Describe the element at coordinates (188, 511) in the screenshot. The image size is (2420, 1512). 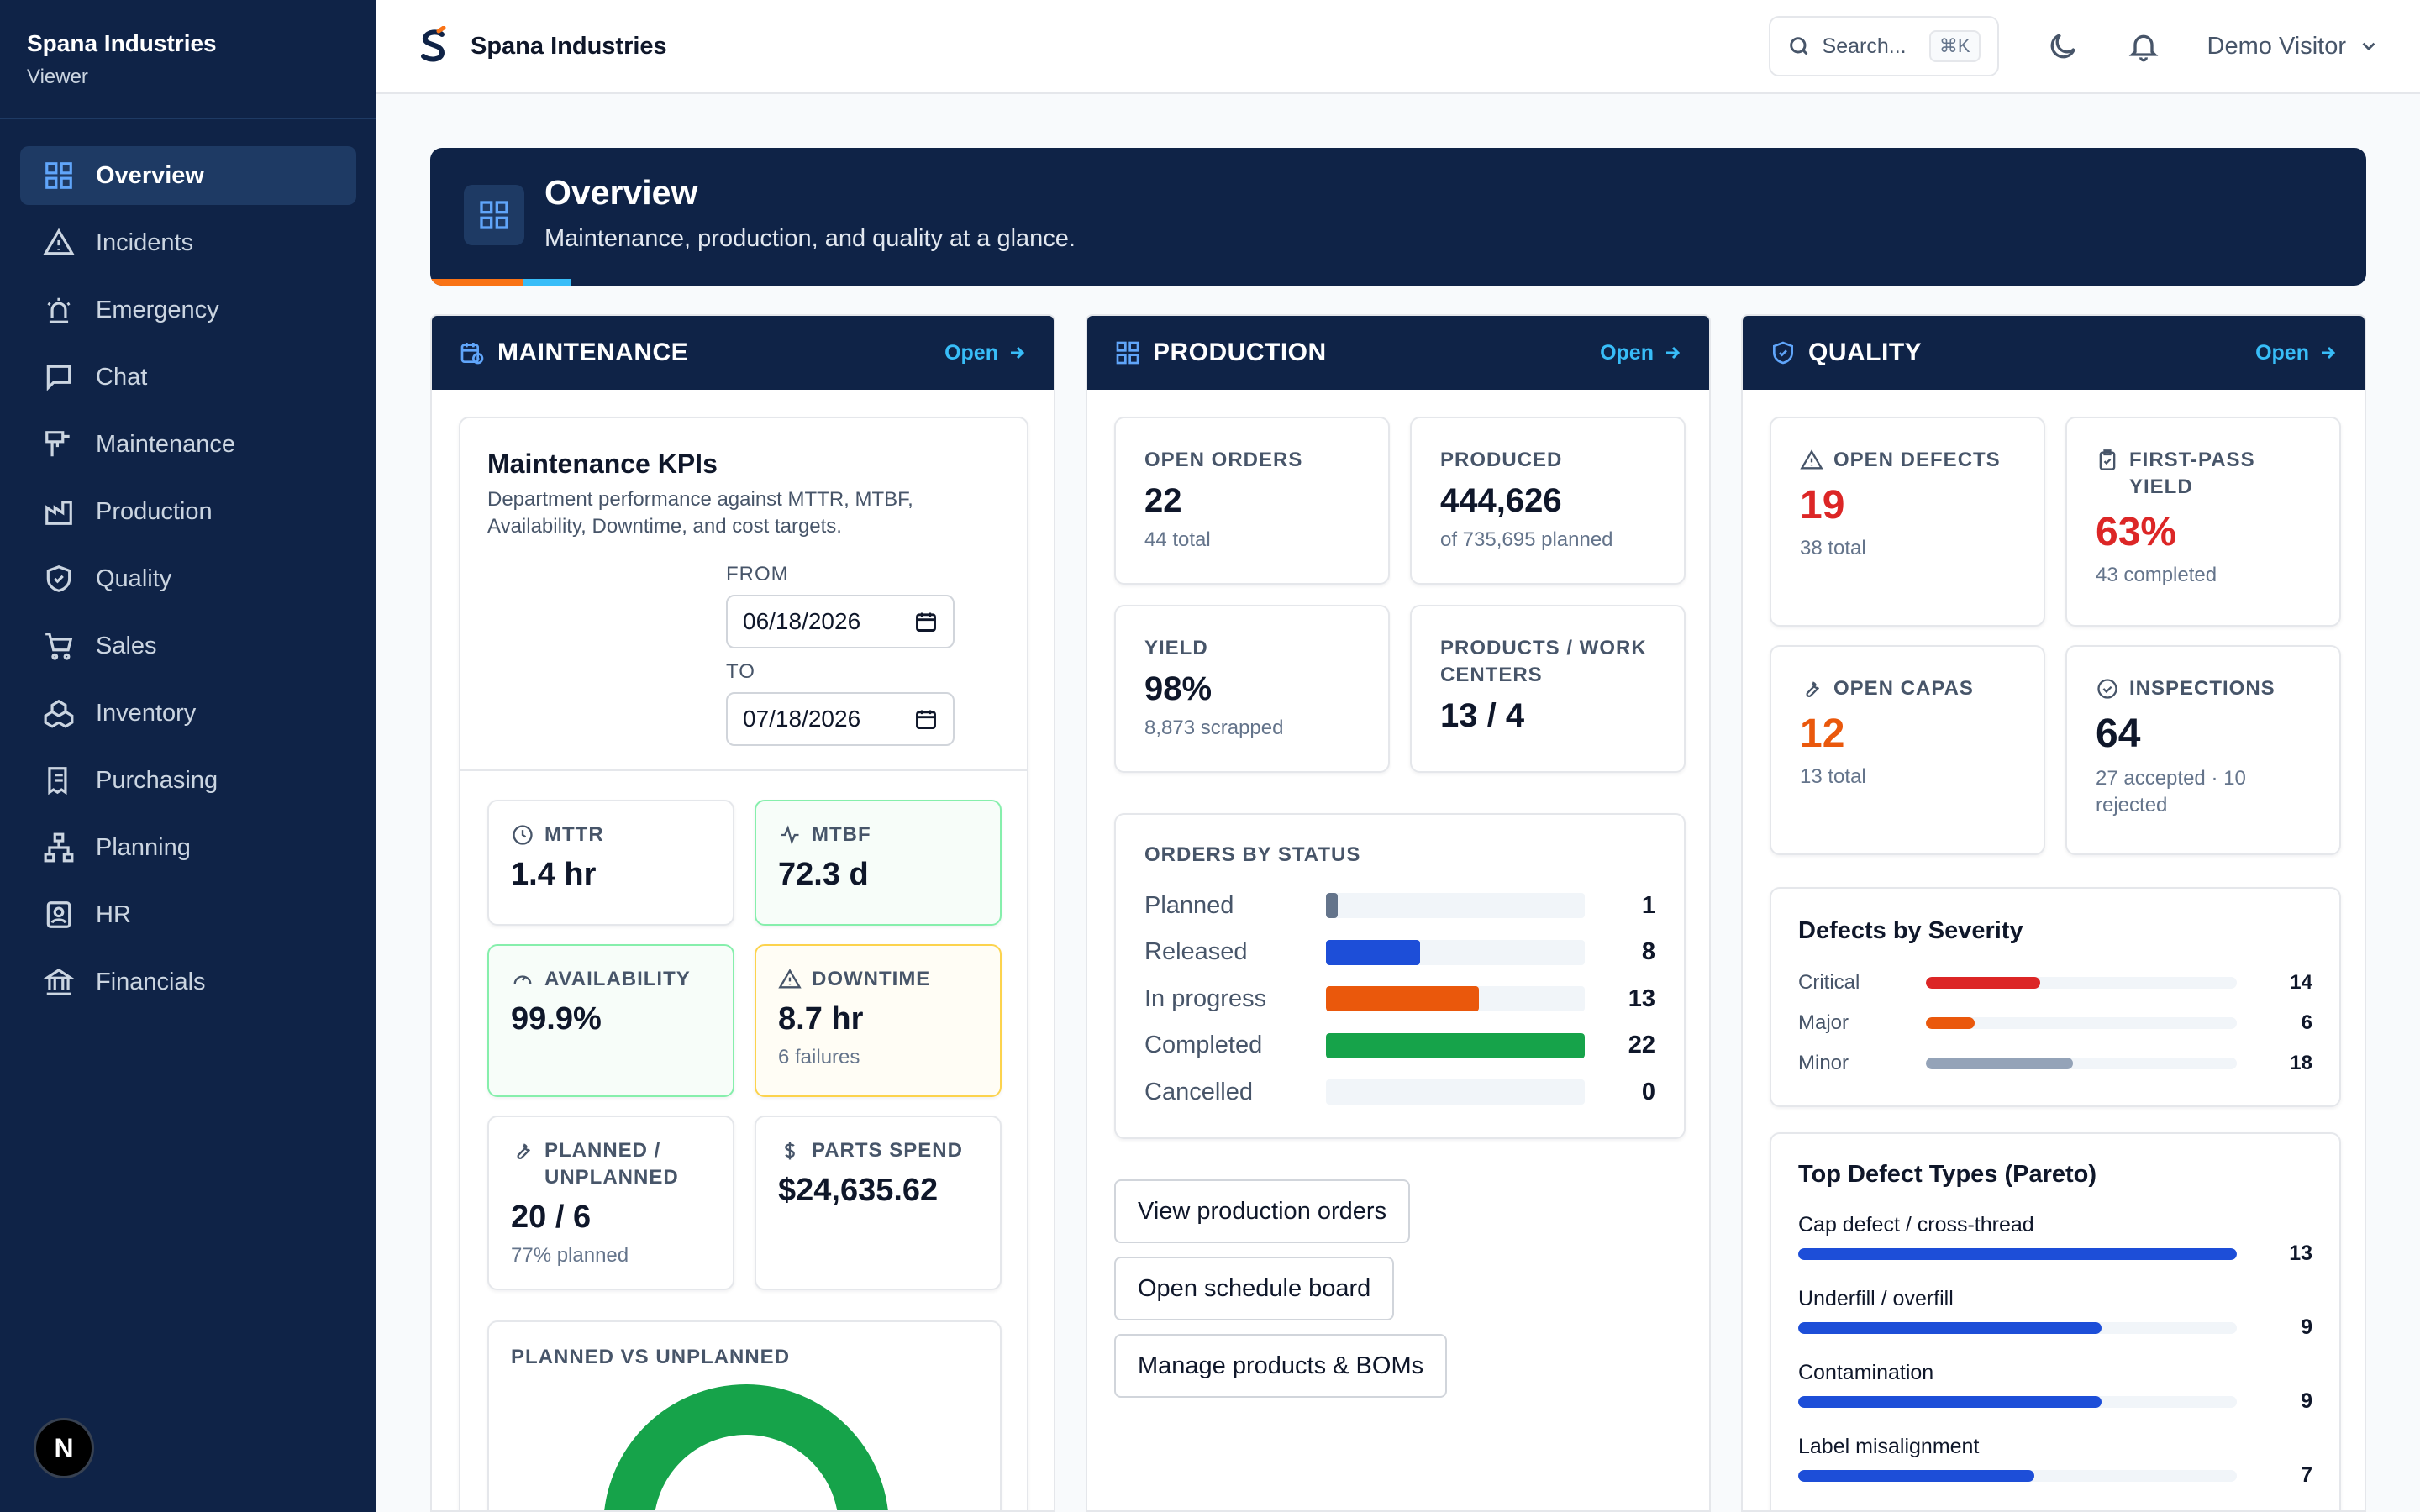
I see `sidebar-item-production: Production` at that location.